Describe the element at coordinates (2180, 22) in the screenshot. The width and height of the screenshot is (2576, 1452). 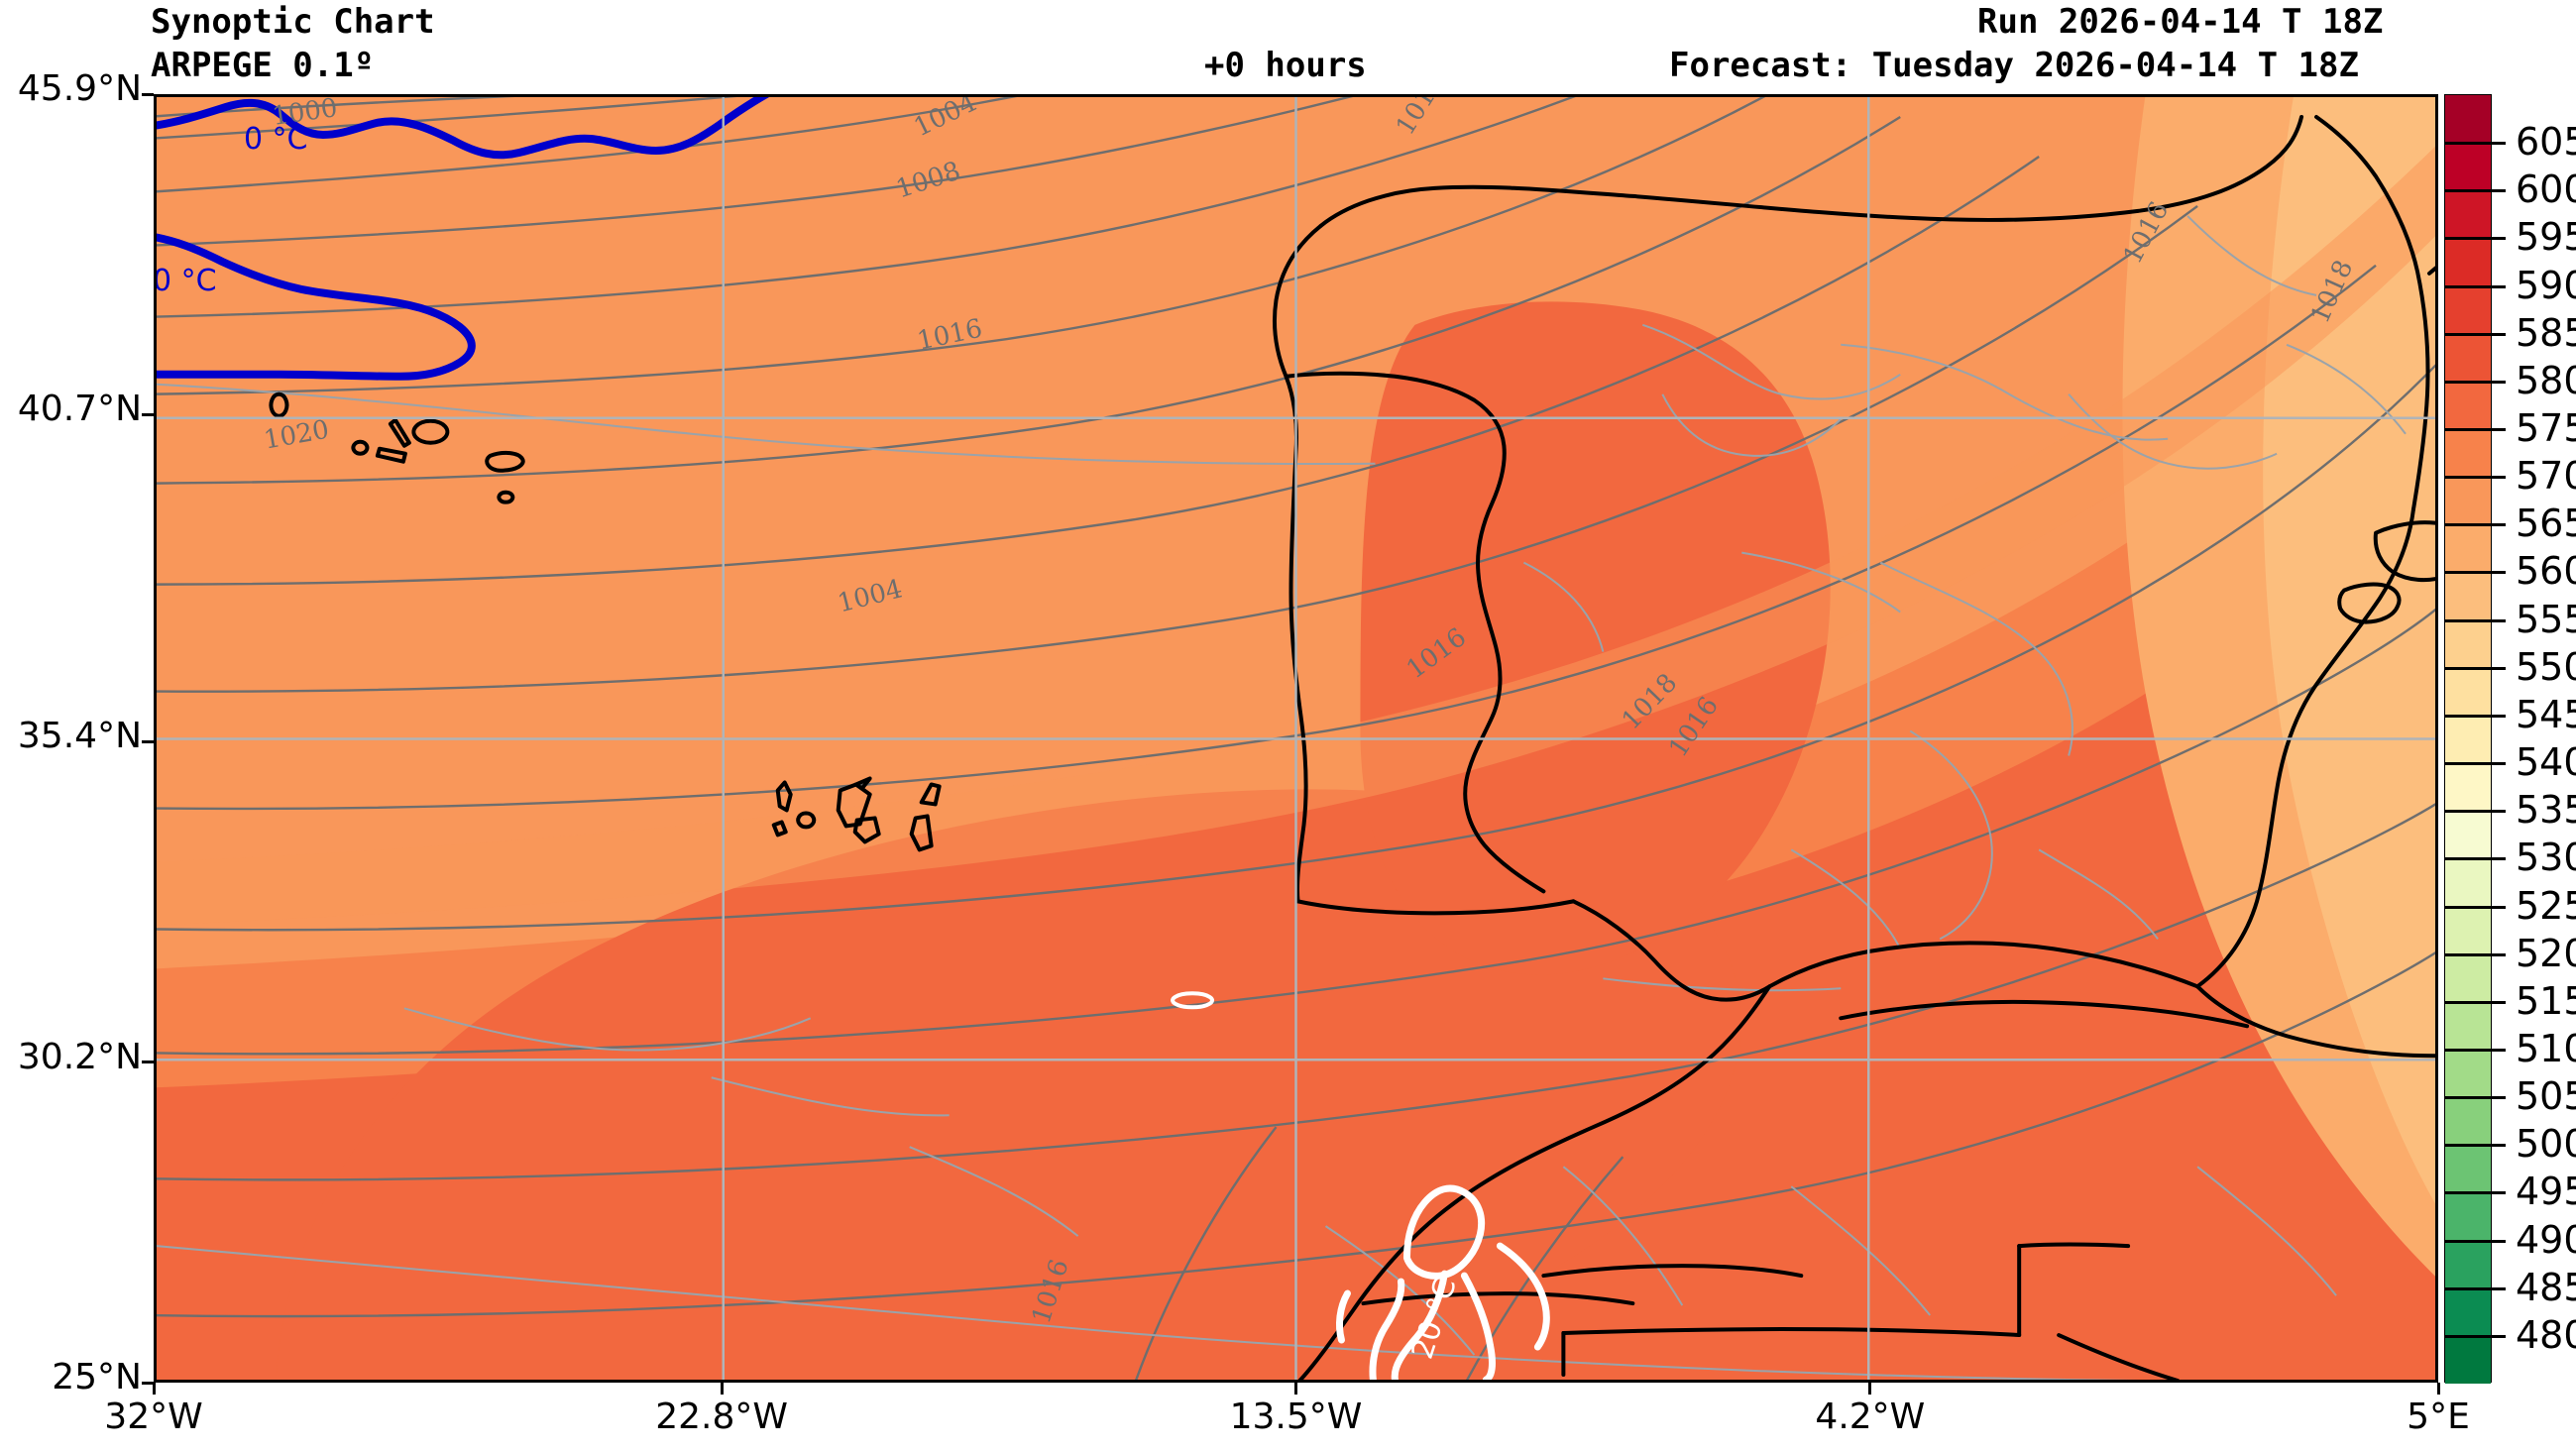
I see `run-time-label: Run 2026-04-14 T 18Z` at that location.